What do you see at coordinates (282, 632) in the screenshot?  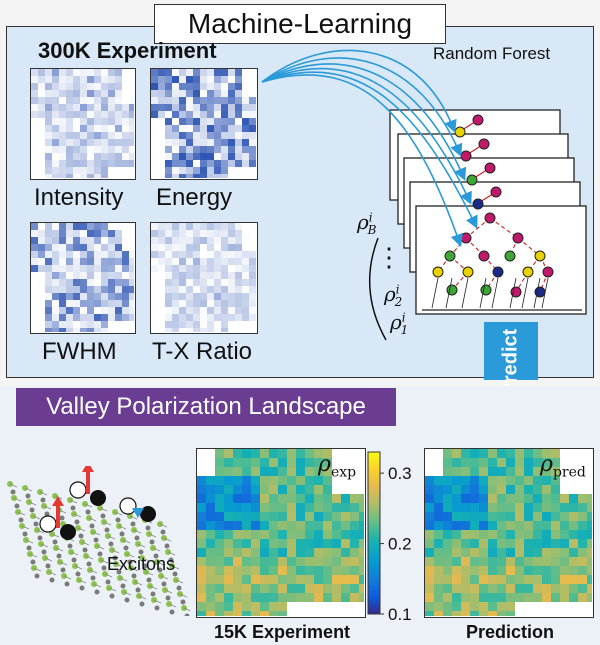 I see `map-15k-caption: 15K Experiment` at bounding box center [282, 632].